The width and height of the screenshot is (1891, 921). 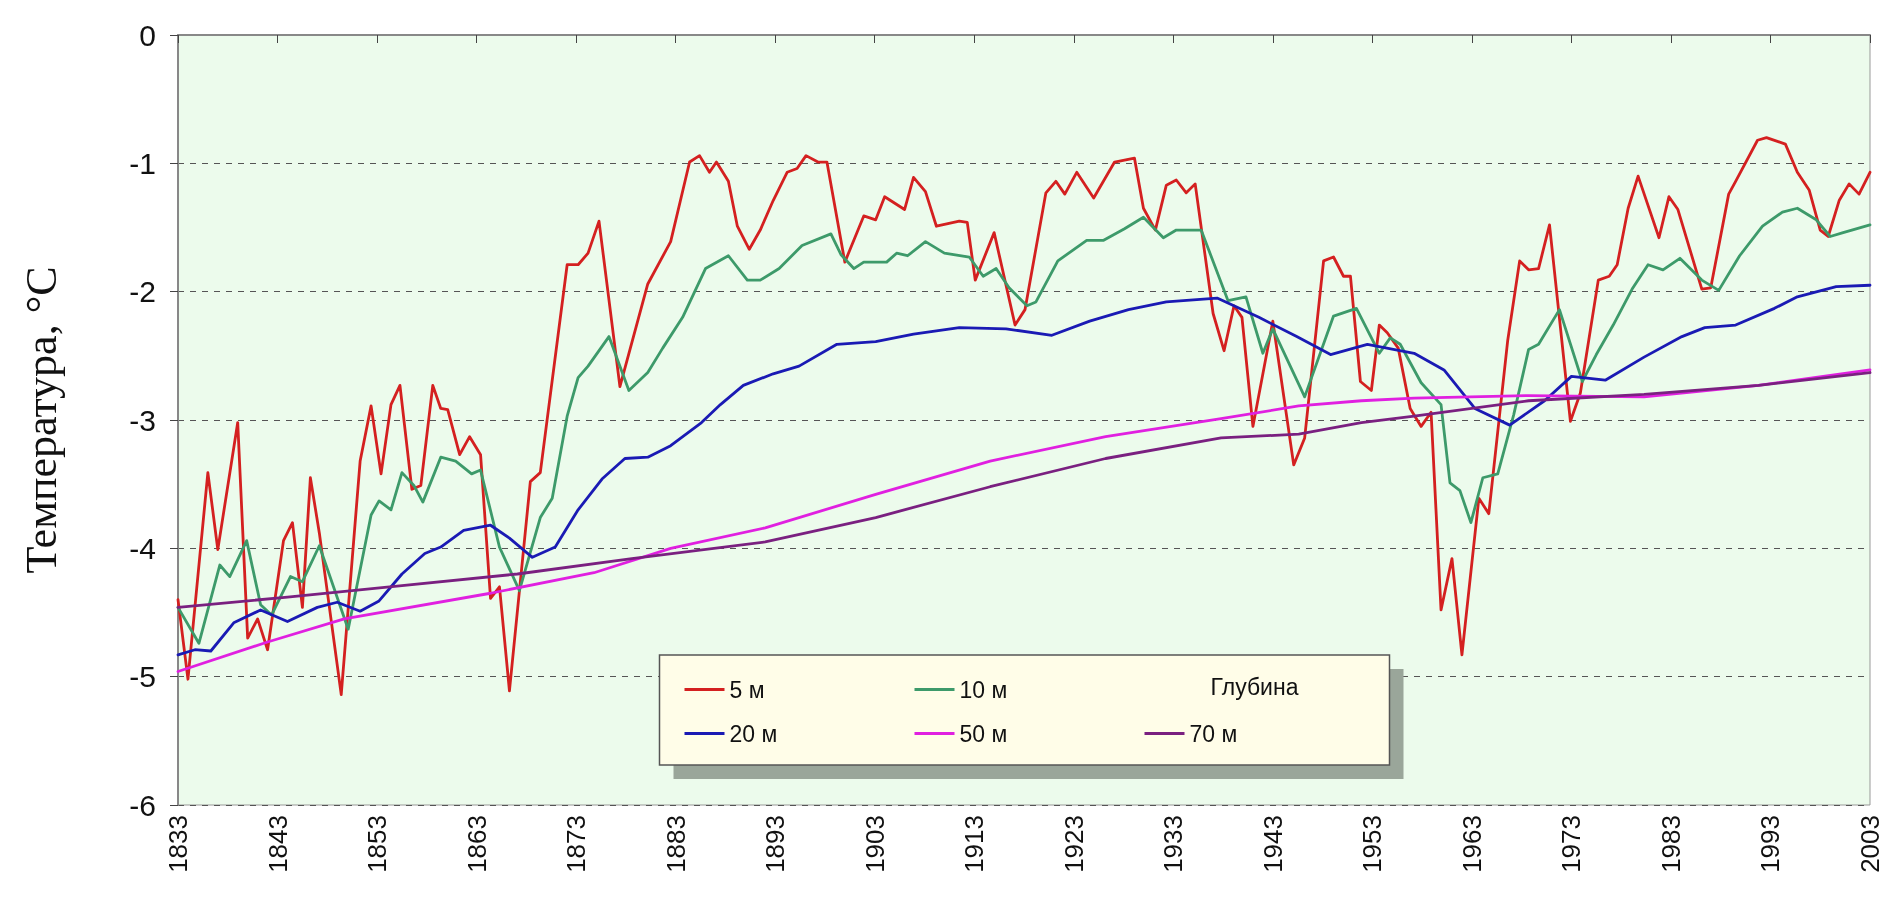 I want to click on x-tick-label: 1963, so click(x=1471, y=844).